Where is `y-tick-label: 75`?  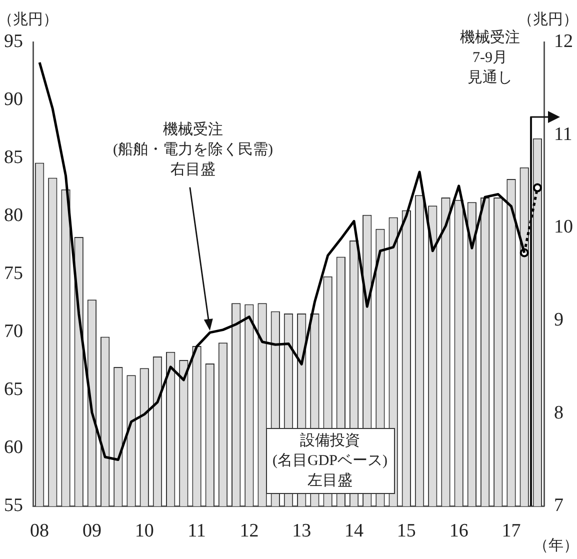 y-tick-label: 75 is located at coordinates (13, 273).